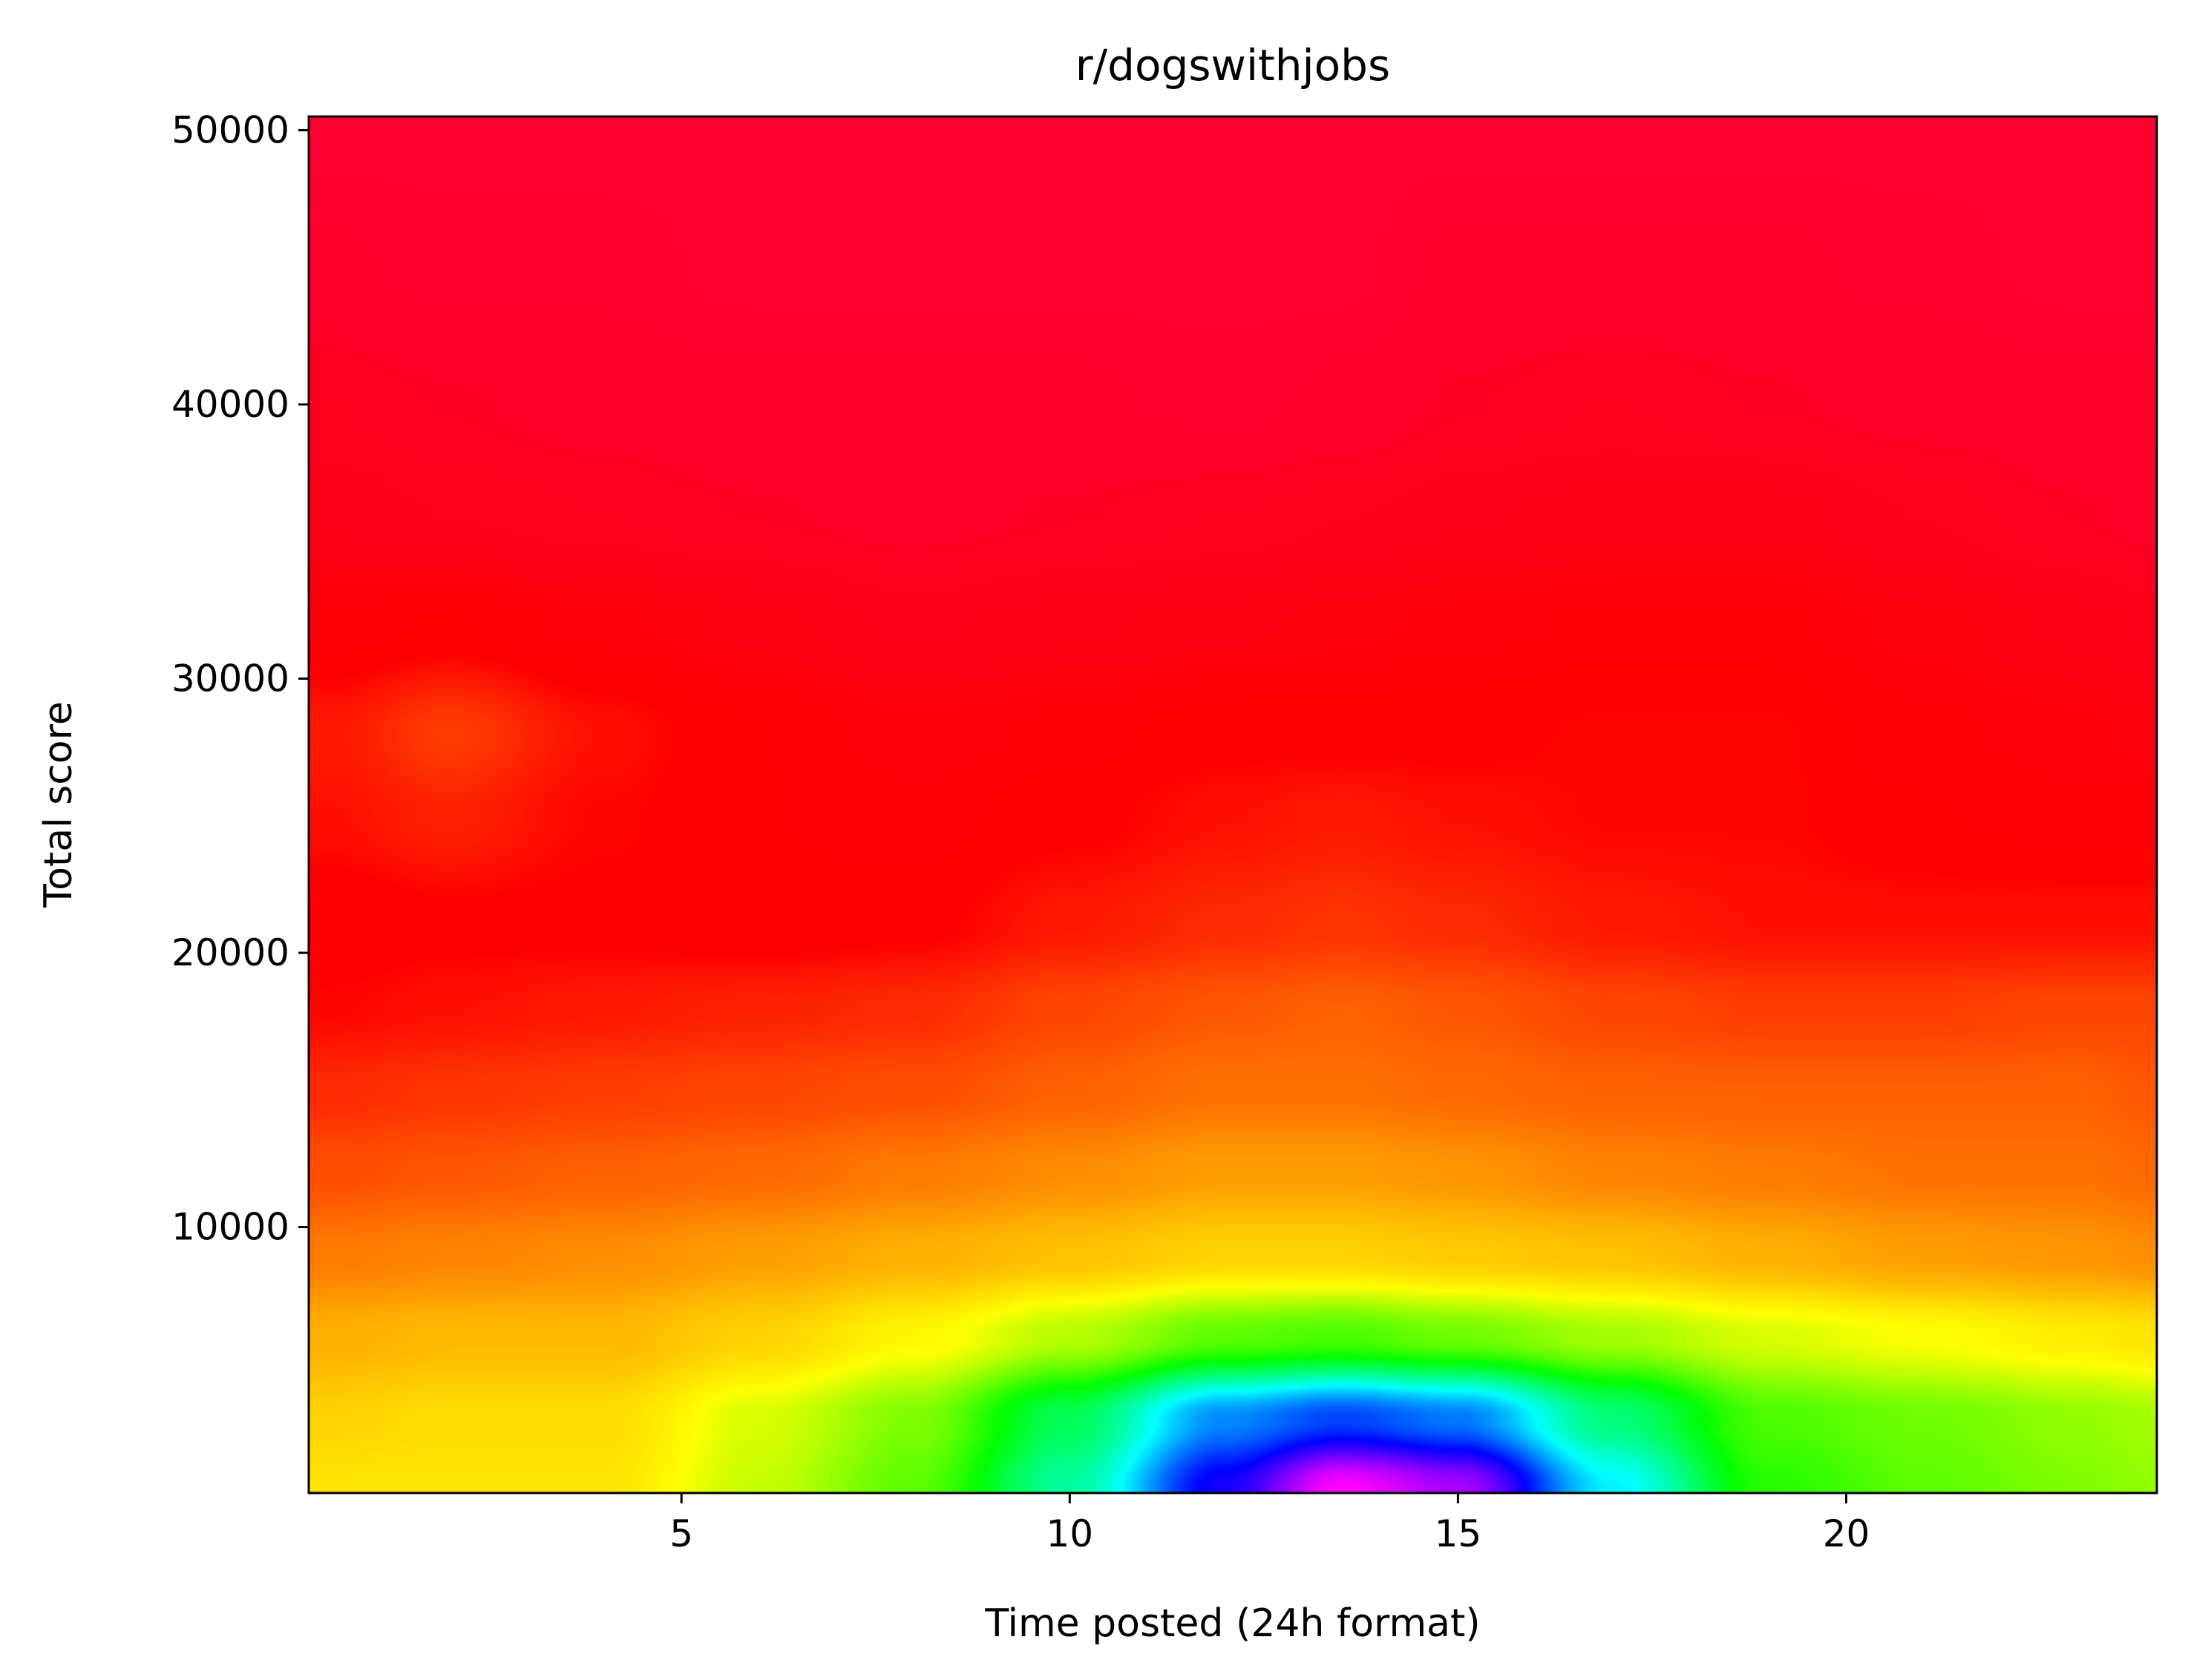 The image size is (2188, 1680). I want to click on y-tick-label: 10000, so click(230, 1227).